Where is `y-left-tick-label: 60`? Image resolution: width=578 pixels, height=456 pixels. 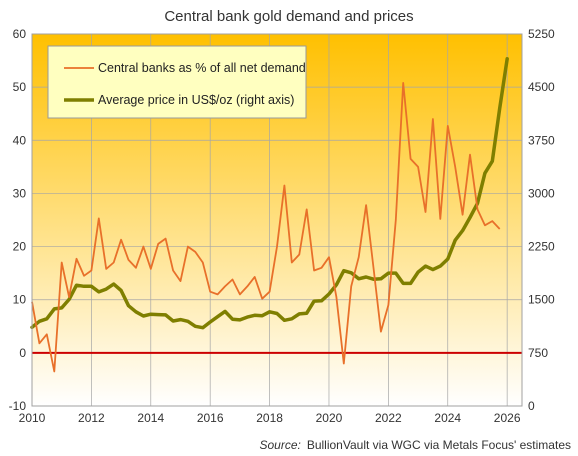
y-left-tick-label: 60 is located at coordinates (20, 34).